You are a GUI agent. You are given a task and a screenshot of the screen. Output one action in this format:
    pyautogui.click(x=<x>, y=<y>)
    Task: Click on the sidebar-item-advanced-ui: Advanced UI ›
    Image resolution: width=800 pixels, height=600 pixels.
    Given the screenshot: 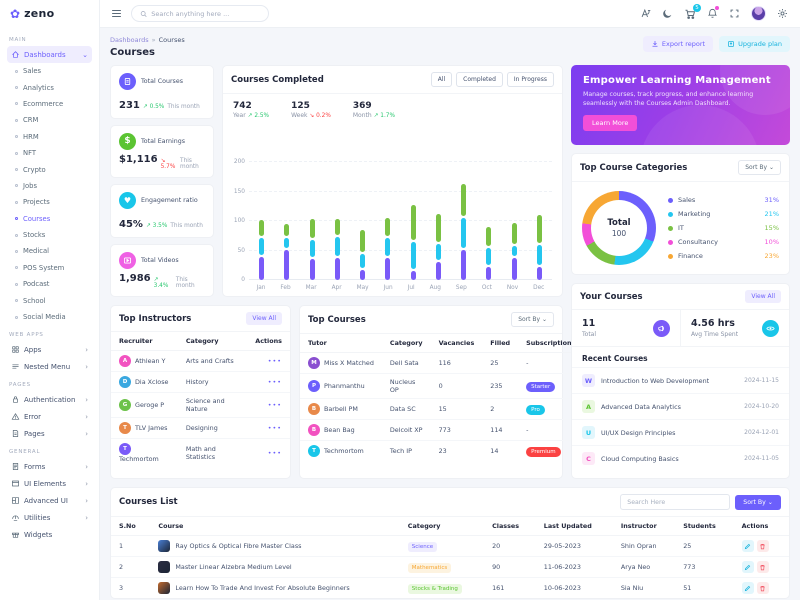 What is the action you would take?
    pyautogui.click(x=49, y=500)
    